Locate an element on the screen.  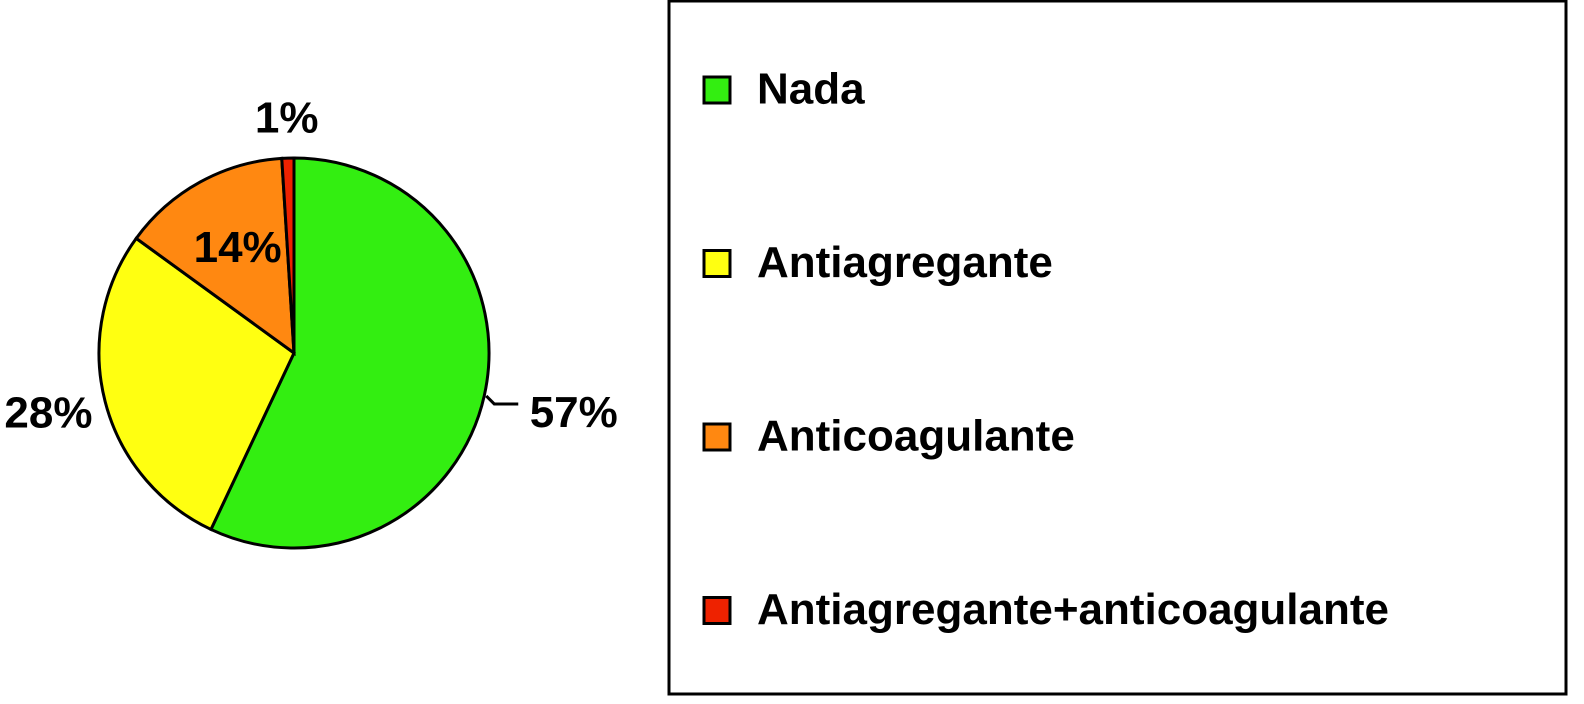
legend-label: Nada is located at coordinates (811, 89).